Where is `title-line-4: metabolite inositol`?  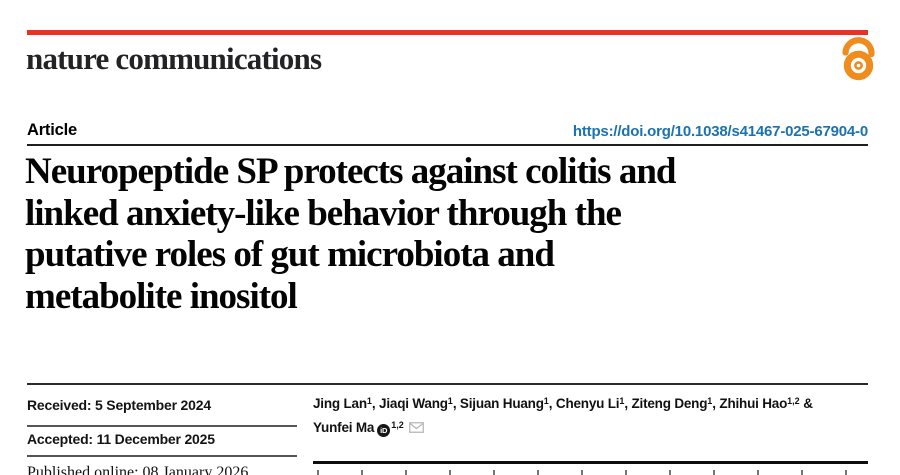
title-line-4: metabolite inositol is located at coordinates (161, 296).